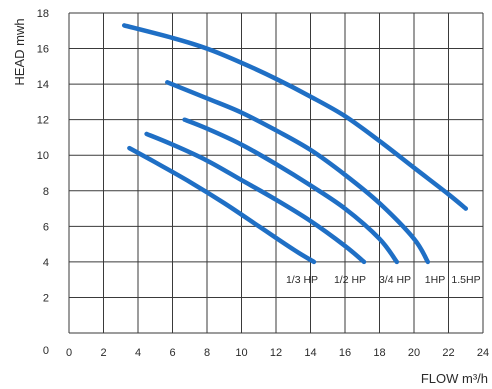 The width and height of the screenshot is (492, 389). I want to click on series-label-1-5hp: 1.5HP, so click(465, 280).